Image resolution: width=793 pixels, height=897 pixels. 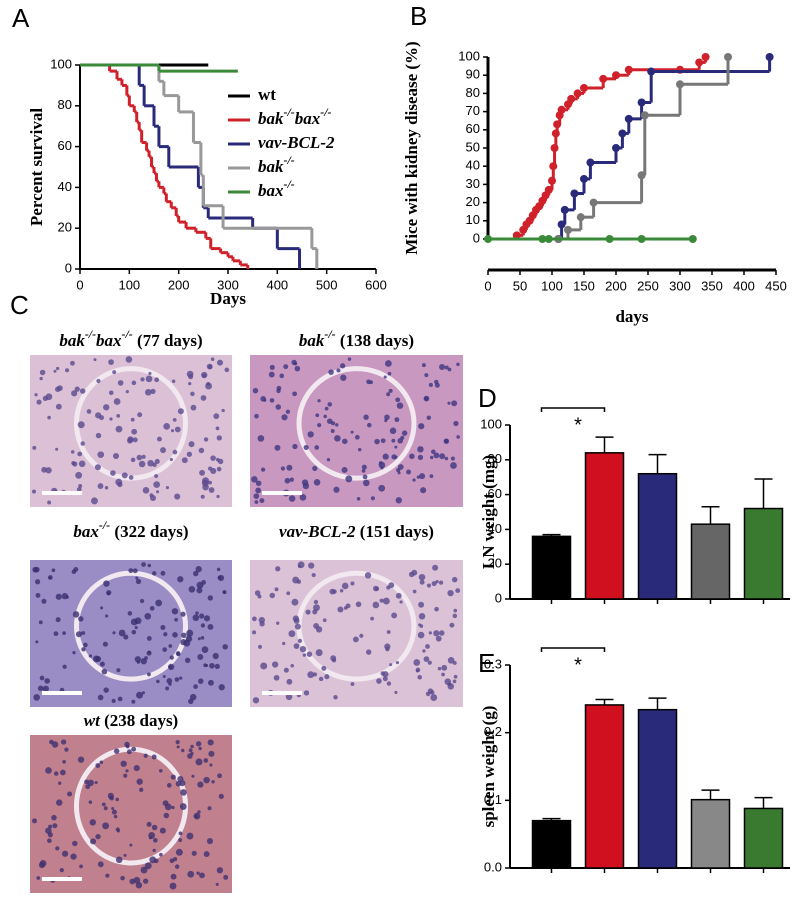 I want to click on y-axis-label: Mice with kidney disease (%), so click(x=411, y=147).